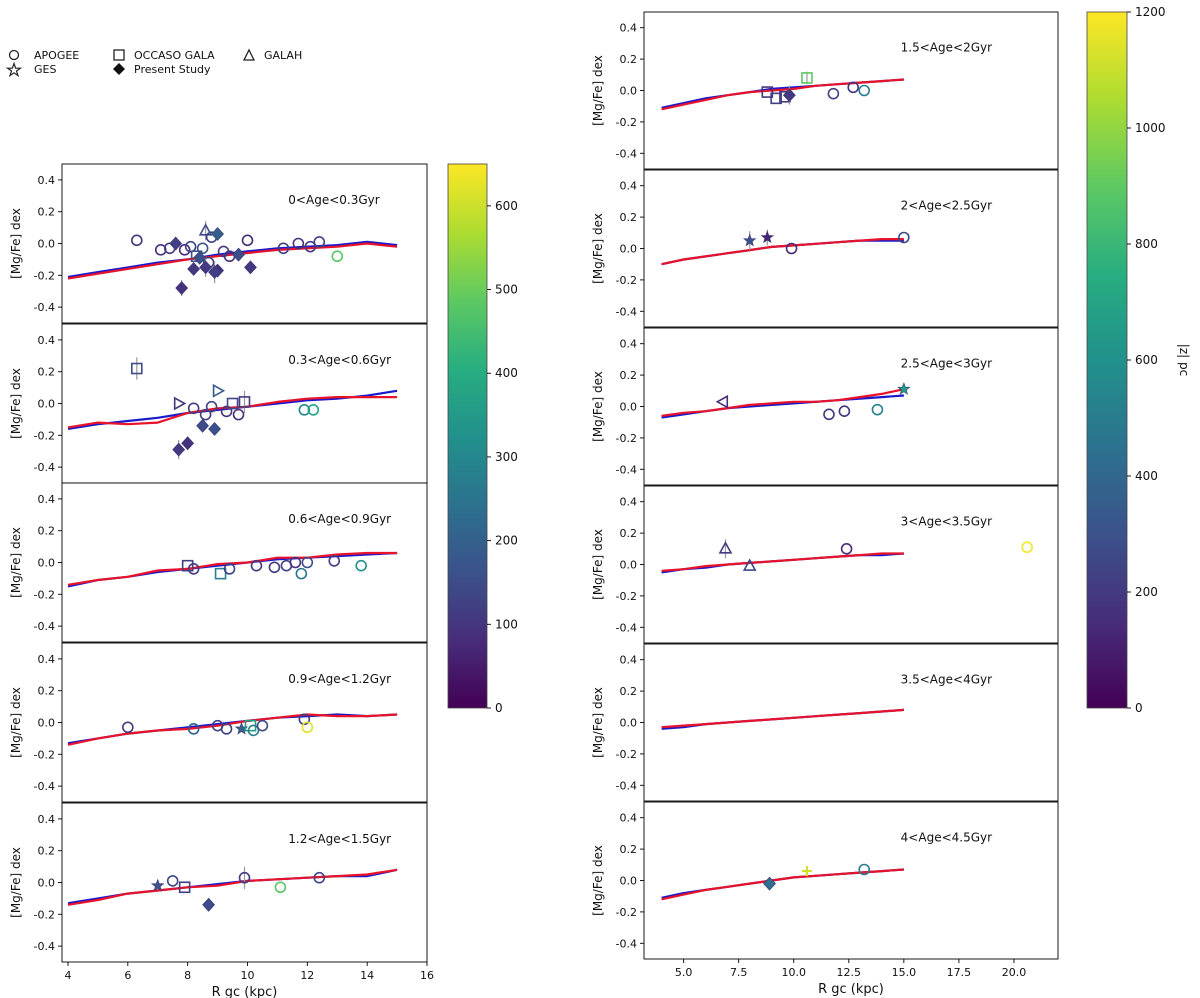 This screenshot has width=1200, height=998. I want to click on legend-entry-present-study: Present Study, so click(162, 69).